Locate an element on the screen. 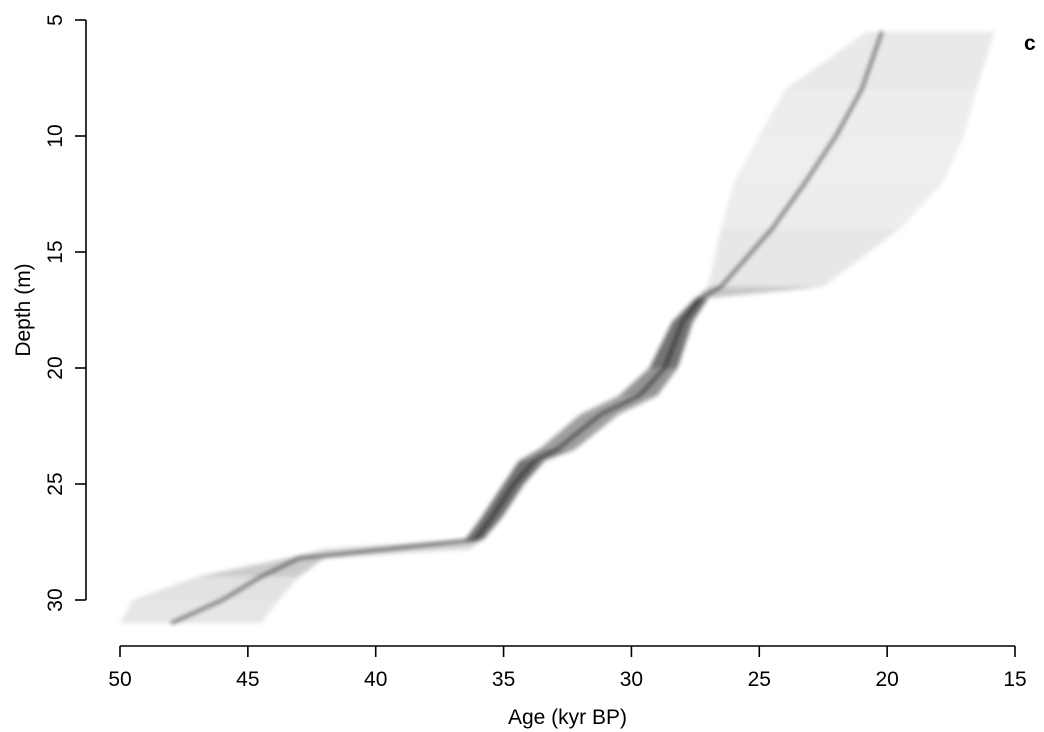 The image size is (1044, 732). x-tick-label: 40 is located at coordinates (375, 679).